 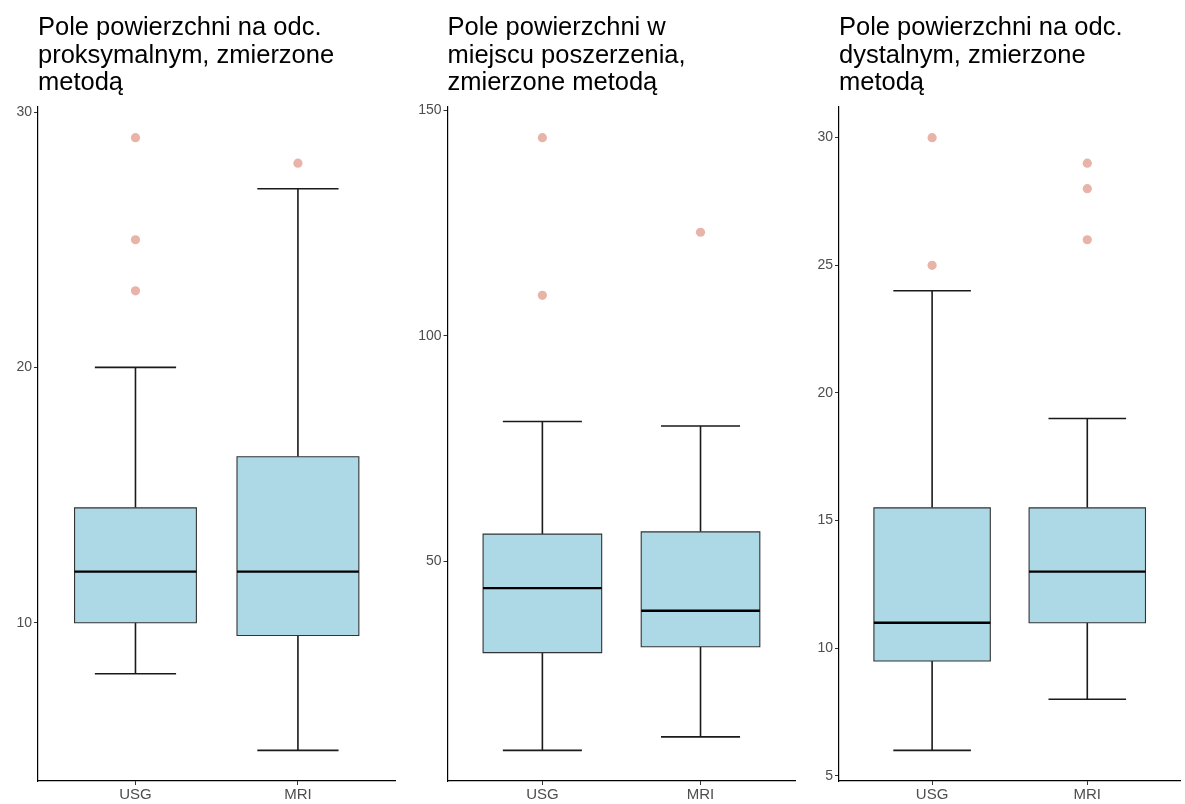 I want to click on y-tick-label: 25, so click(x=825, y=264).